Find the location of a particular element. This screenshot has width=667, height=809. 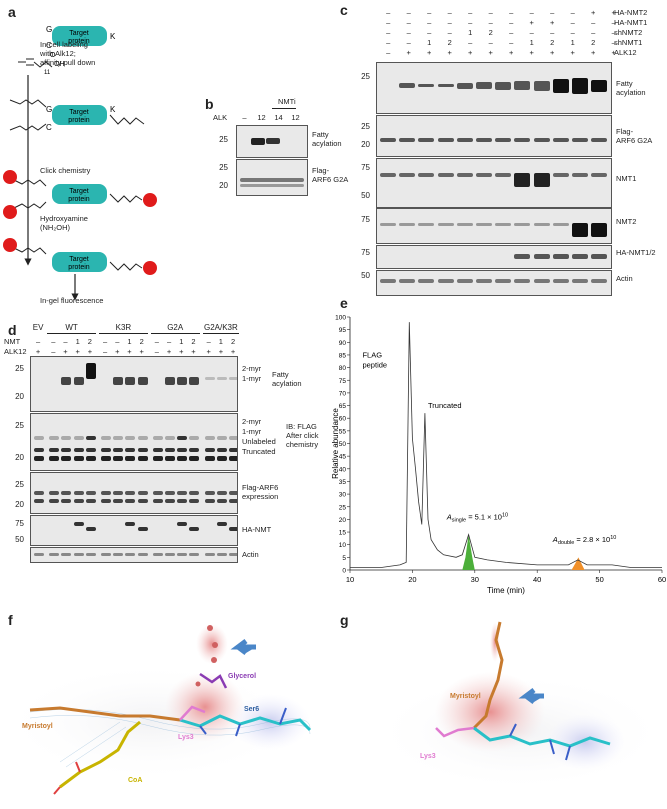

peptide-backbone is located at coordinates (245, 723).